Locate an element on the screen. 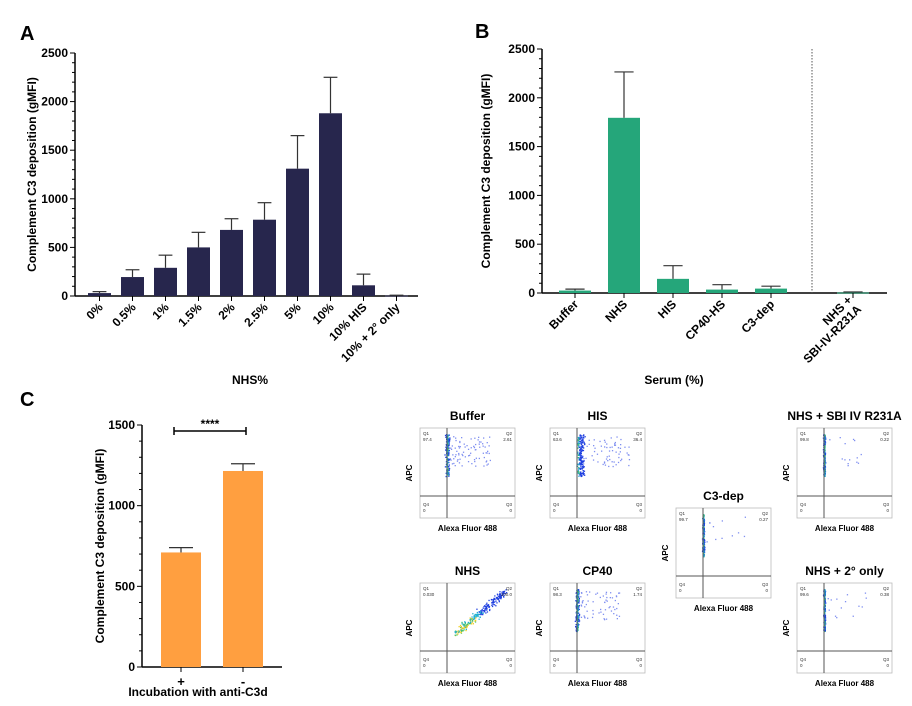 This screenshot has width=912, height=706. flow-plot-title: NHS + SBI IV R231A is located at coordinates (844, 416).